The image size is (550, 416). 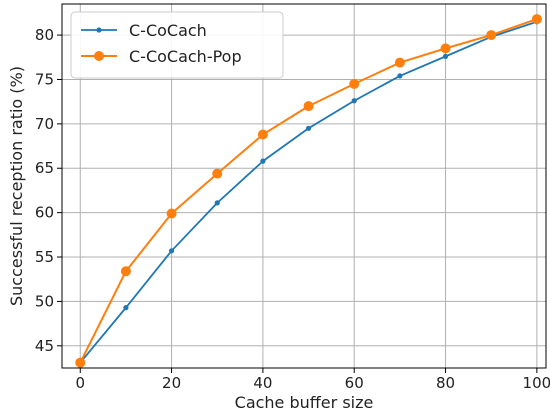 I want to click on legend-label: C-CoCach-Pop, so click(x=185, y=56).